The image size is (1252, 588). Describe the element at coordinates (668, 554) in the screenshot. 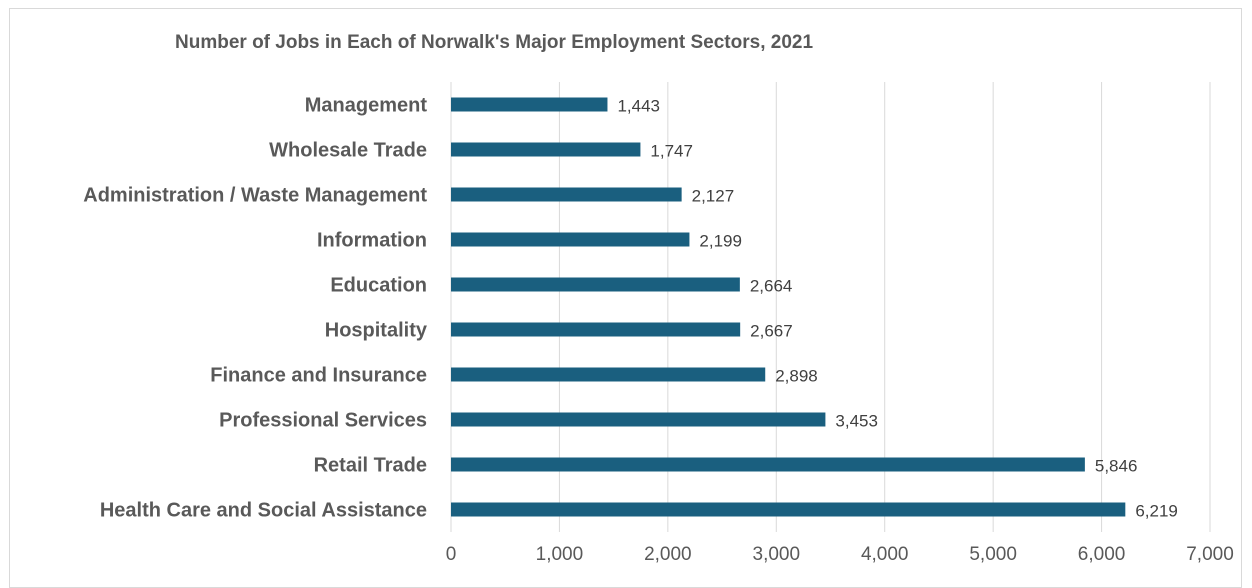

I see `x-tick-label: 2,000` at that location.